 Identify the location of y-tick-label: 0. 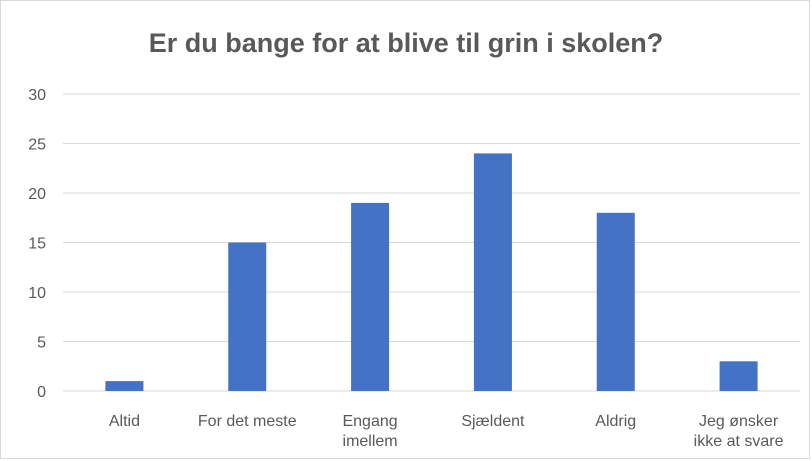
(41, 392).